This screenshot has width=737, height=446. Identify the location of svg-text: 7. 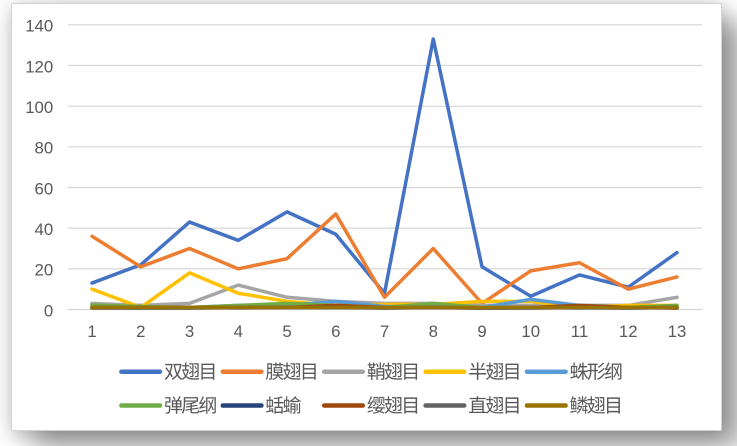
(384, 331).